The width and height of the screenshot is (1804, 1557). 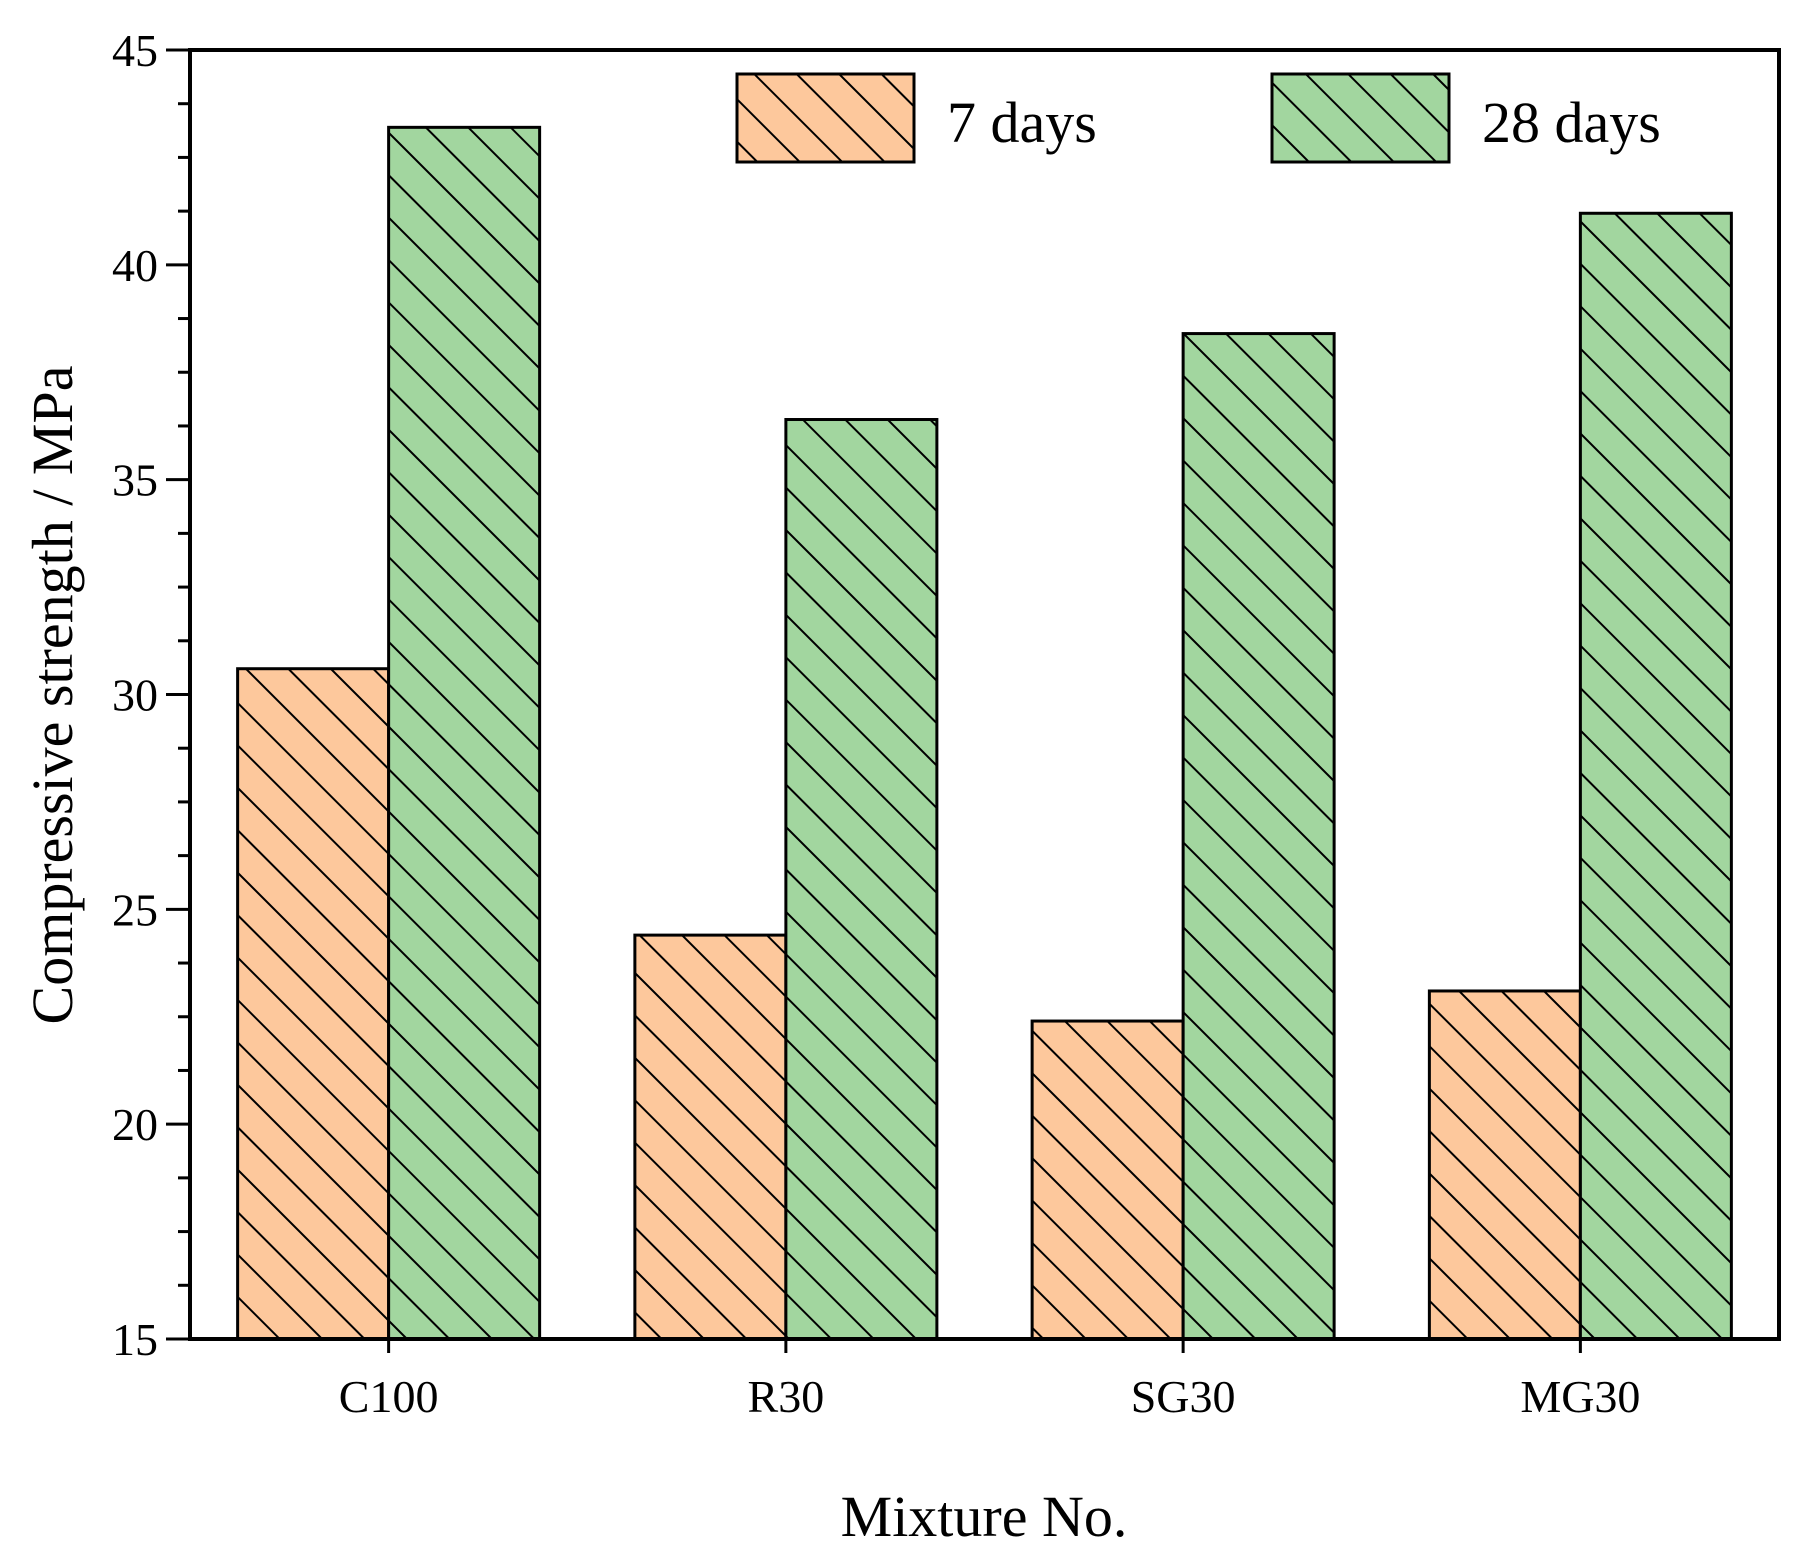 What do you see at coordinates (389, 1396) in the screenshot?
I see `x-tick-label-c100: C100` at bounding box center [389, 1396].